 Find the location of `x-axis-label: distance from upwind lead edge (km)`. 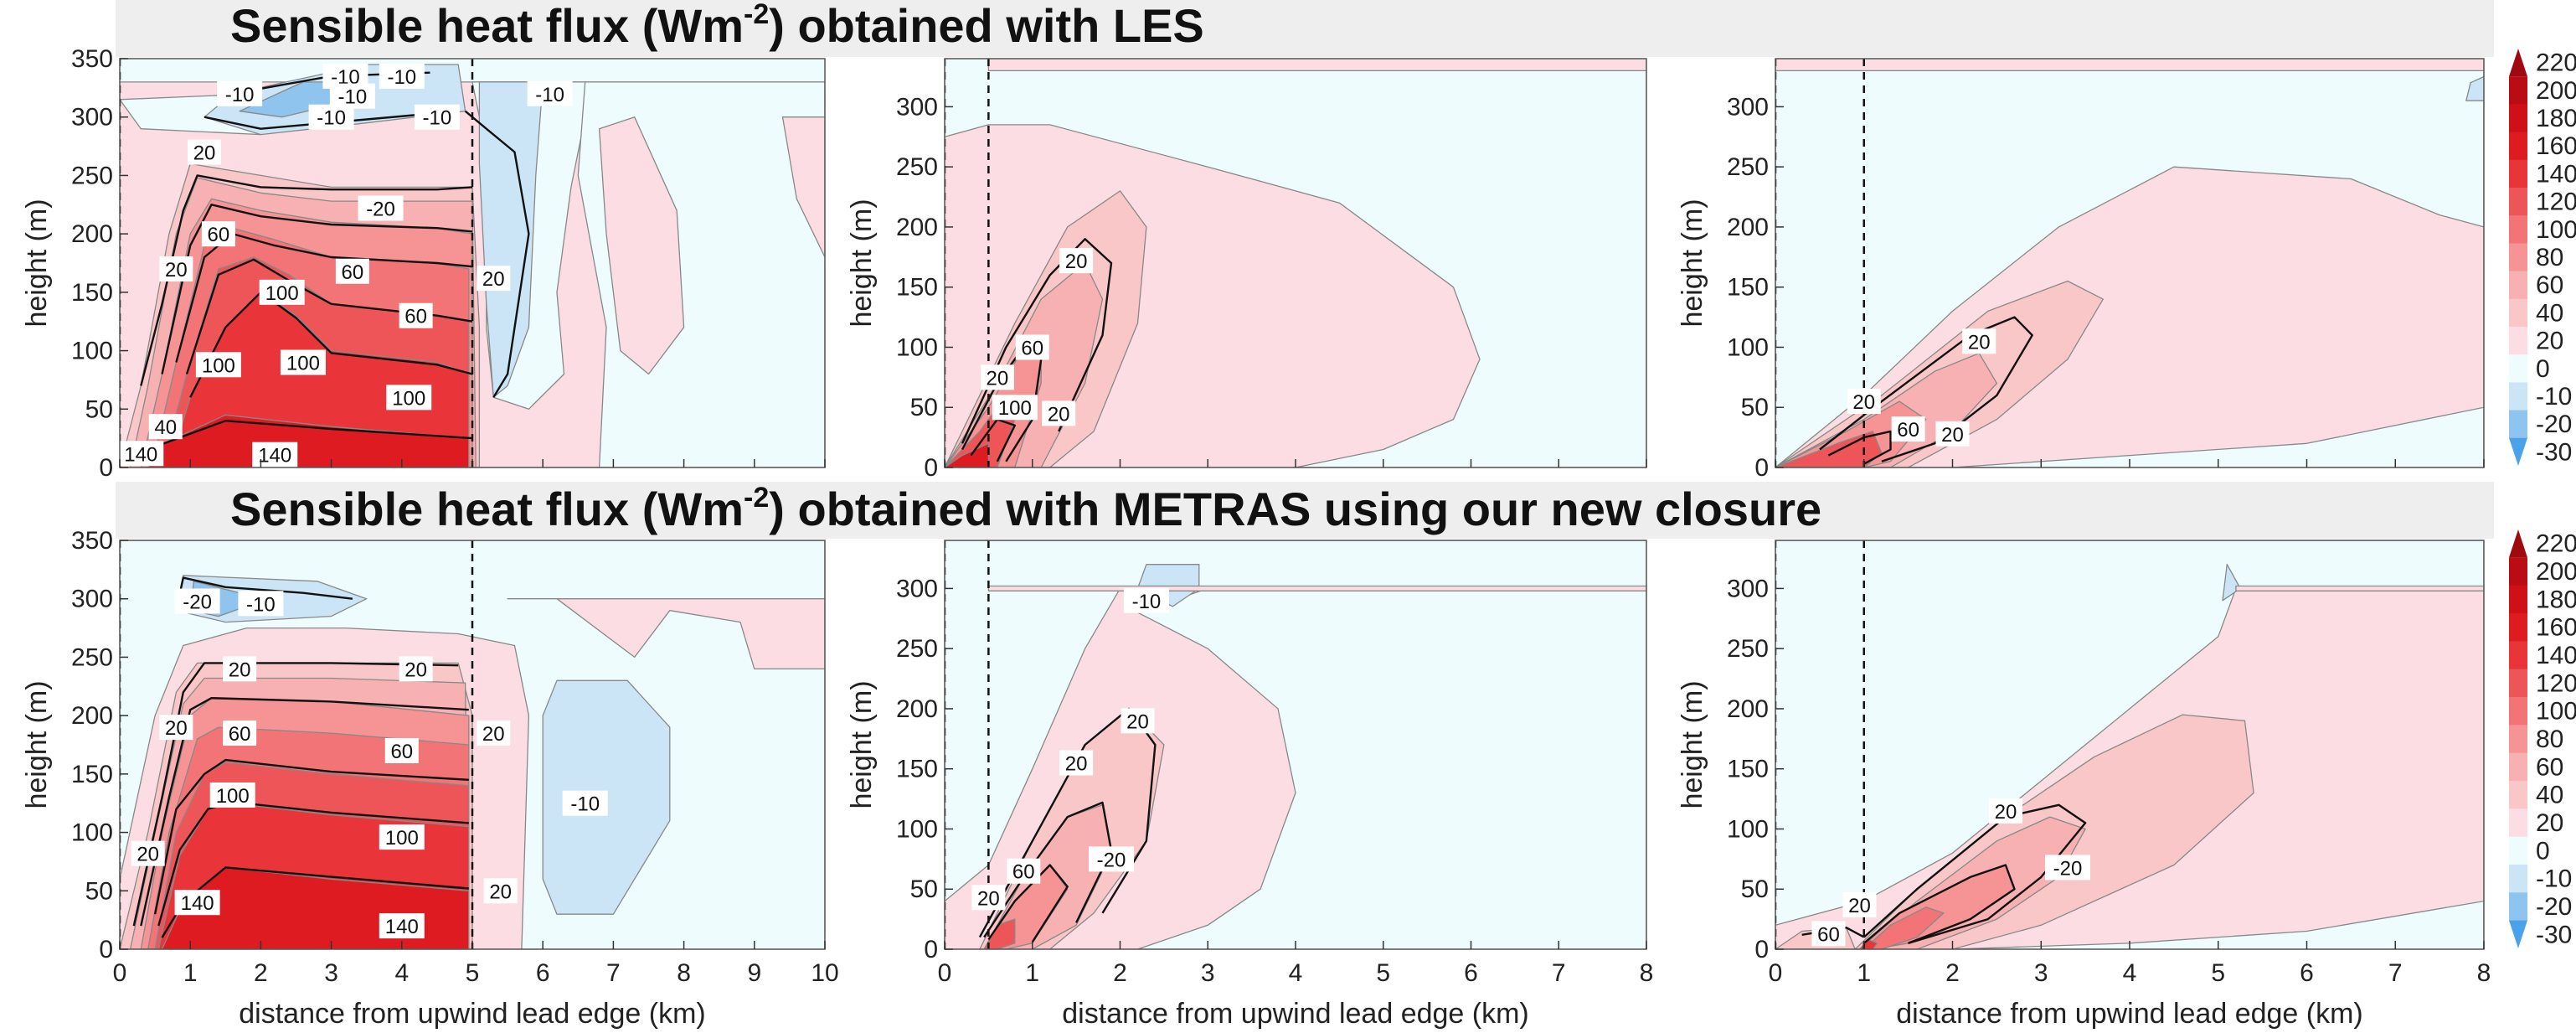

x-axis-label: distance from upwind lead edge (km) is located at coordinates (1295, 1014).